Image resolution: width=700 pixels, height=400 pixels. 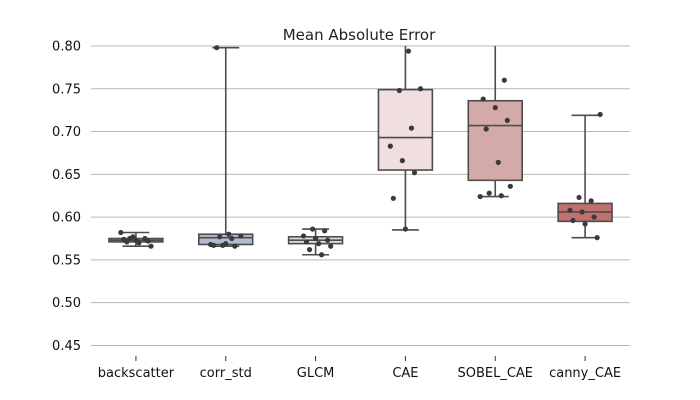 What do you see at coordinates (66, 218) in the screenshot?
I see `y-tick-label: 0.60` at bounding box center [66, 218].